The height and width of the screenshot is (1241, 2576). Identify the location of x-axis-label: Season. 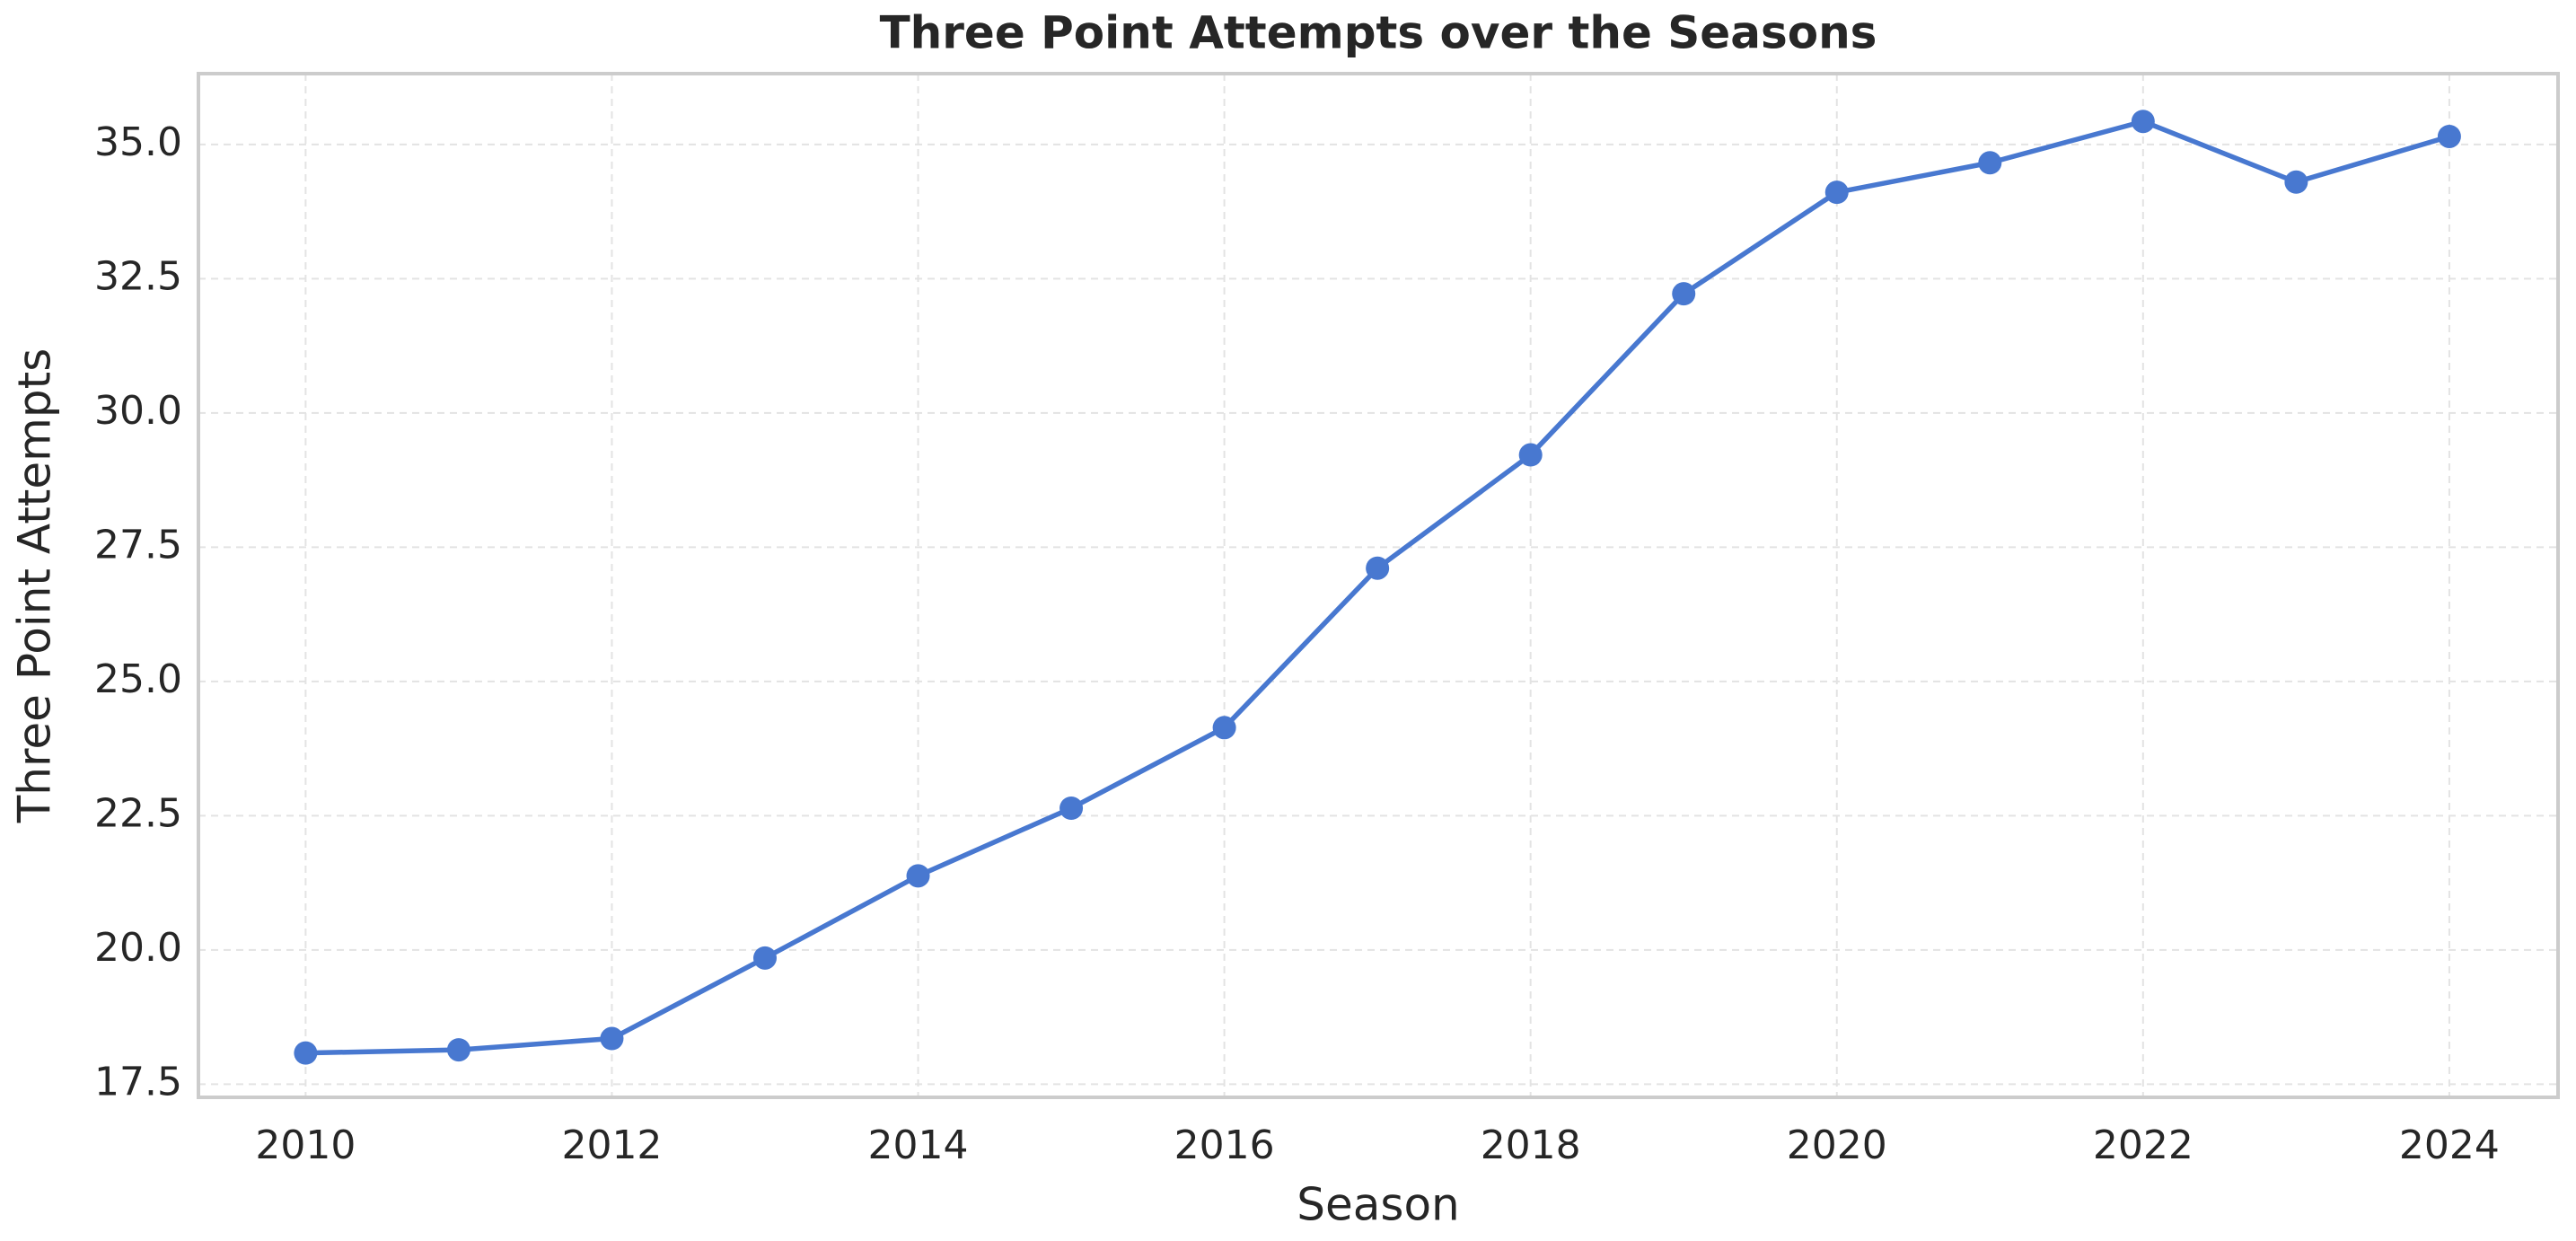
(1378, 1205).